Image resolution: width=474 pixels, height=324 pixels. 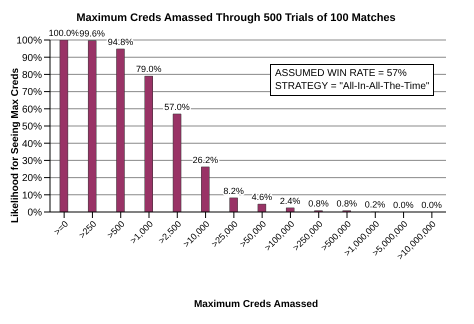 I want to click on y-tick-label: 20%, so click(x=32, y=178).